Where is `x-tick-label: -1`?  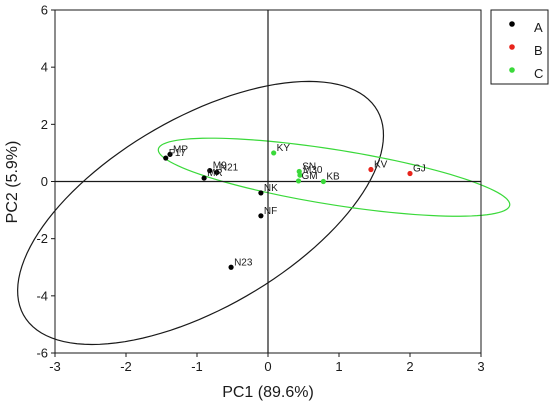 x-tick-label: -1 is located at coordinates (197, 366).